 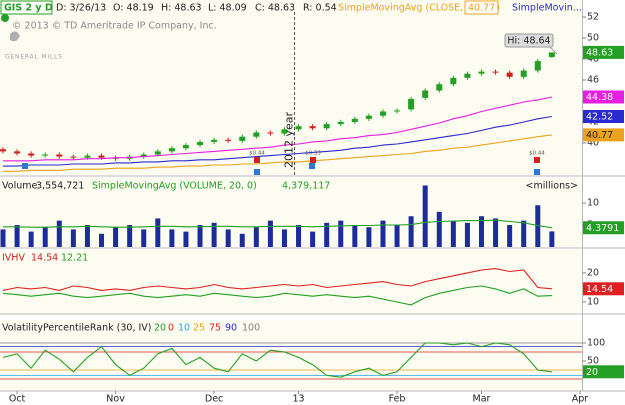 I want to click on panel-background, so click(x=291, y=281).